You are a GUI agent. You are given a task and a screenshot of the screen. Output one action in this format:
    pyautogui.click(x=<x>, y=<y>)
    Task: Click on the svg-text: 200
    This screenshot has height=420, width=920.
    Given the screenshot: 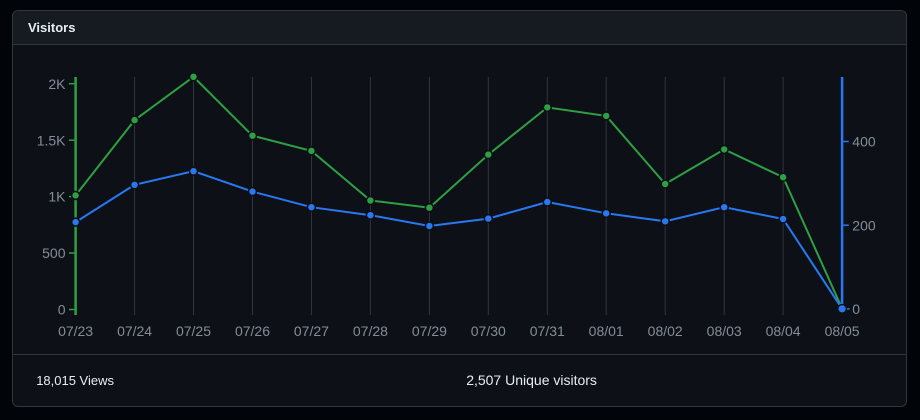 What is the action you would take?
    pyautogui.click(x=864, y=225)
    